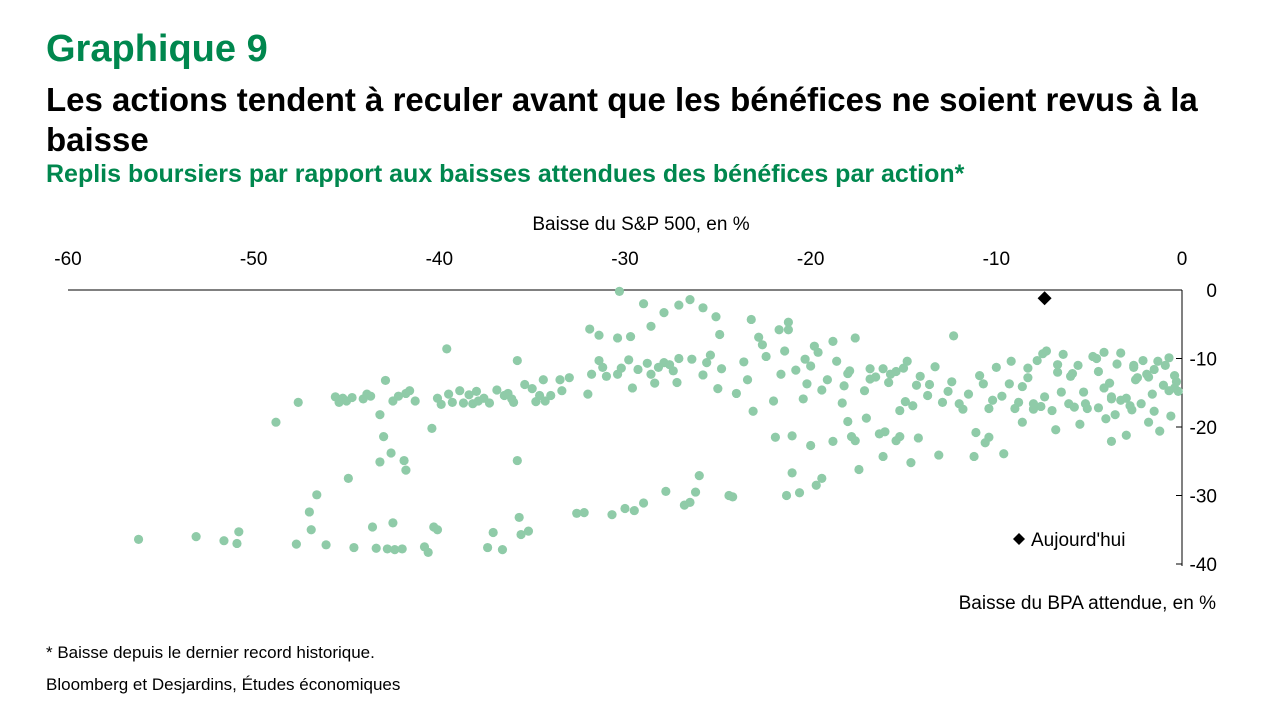 The width and height of the screenshot is (1280, 720). What do you see at coordinates (1203, 497) in the screenshot?
I see `y-tick-label: -30` at bounding box center [1203, 497].